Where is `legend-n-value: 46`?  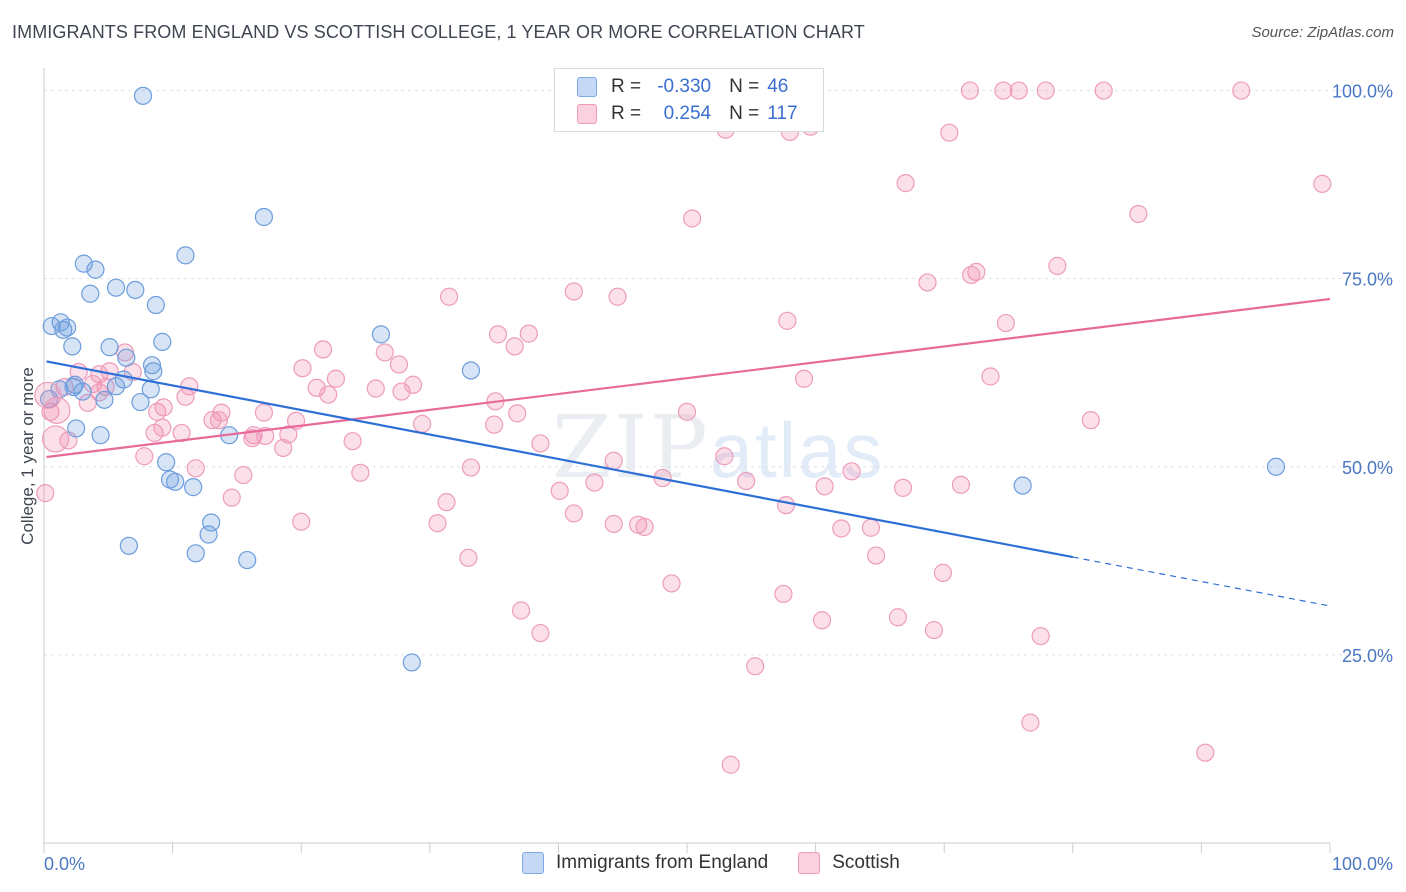 legend-n-value: 46 is located at coordinates (778, 86).